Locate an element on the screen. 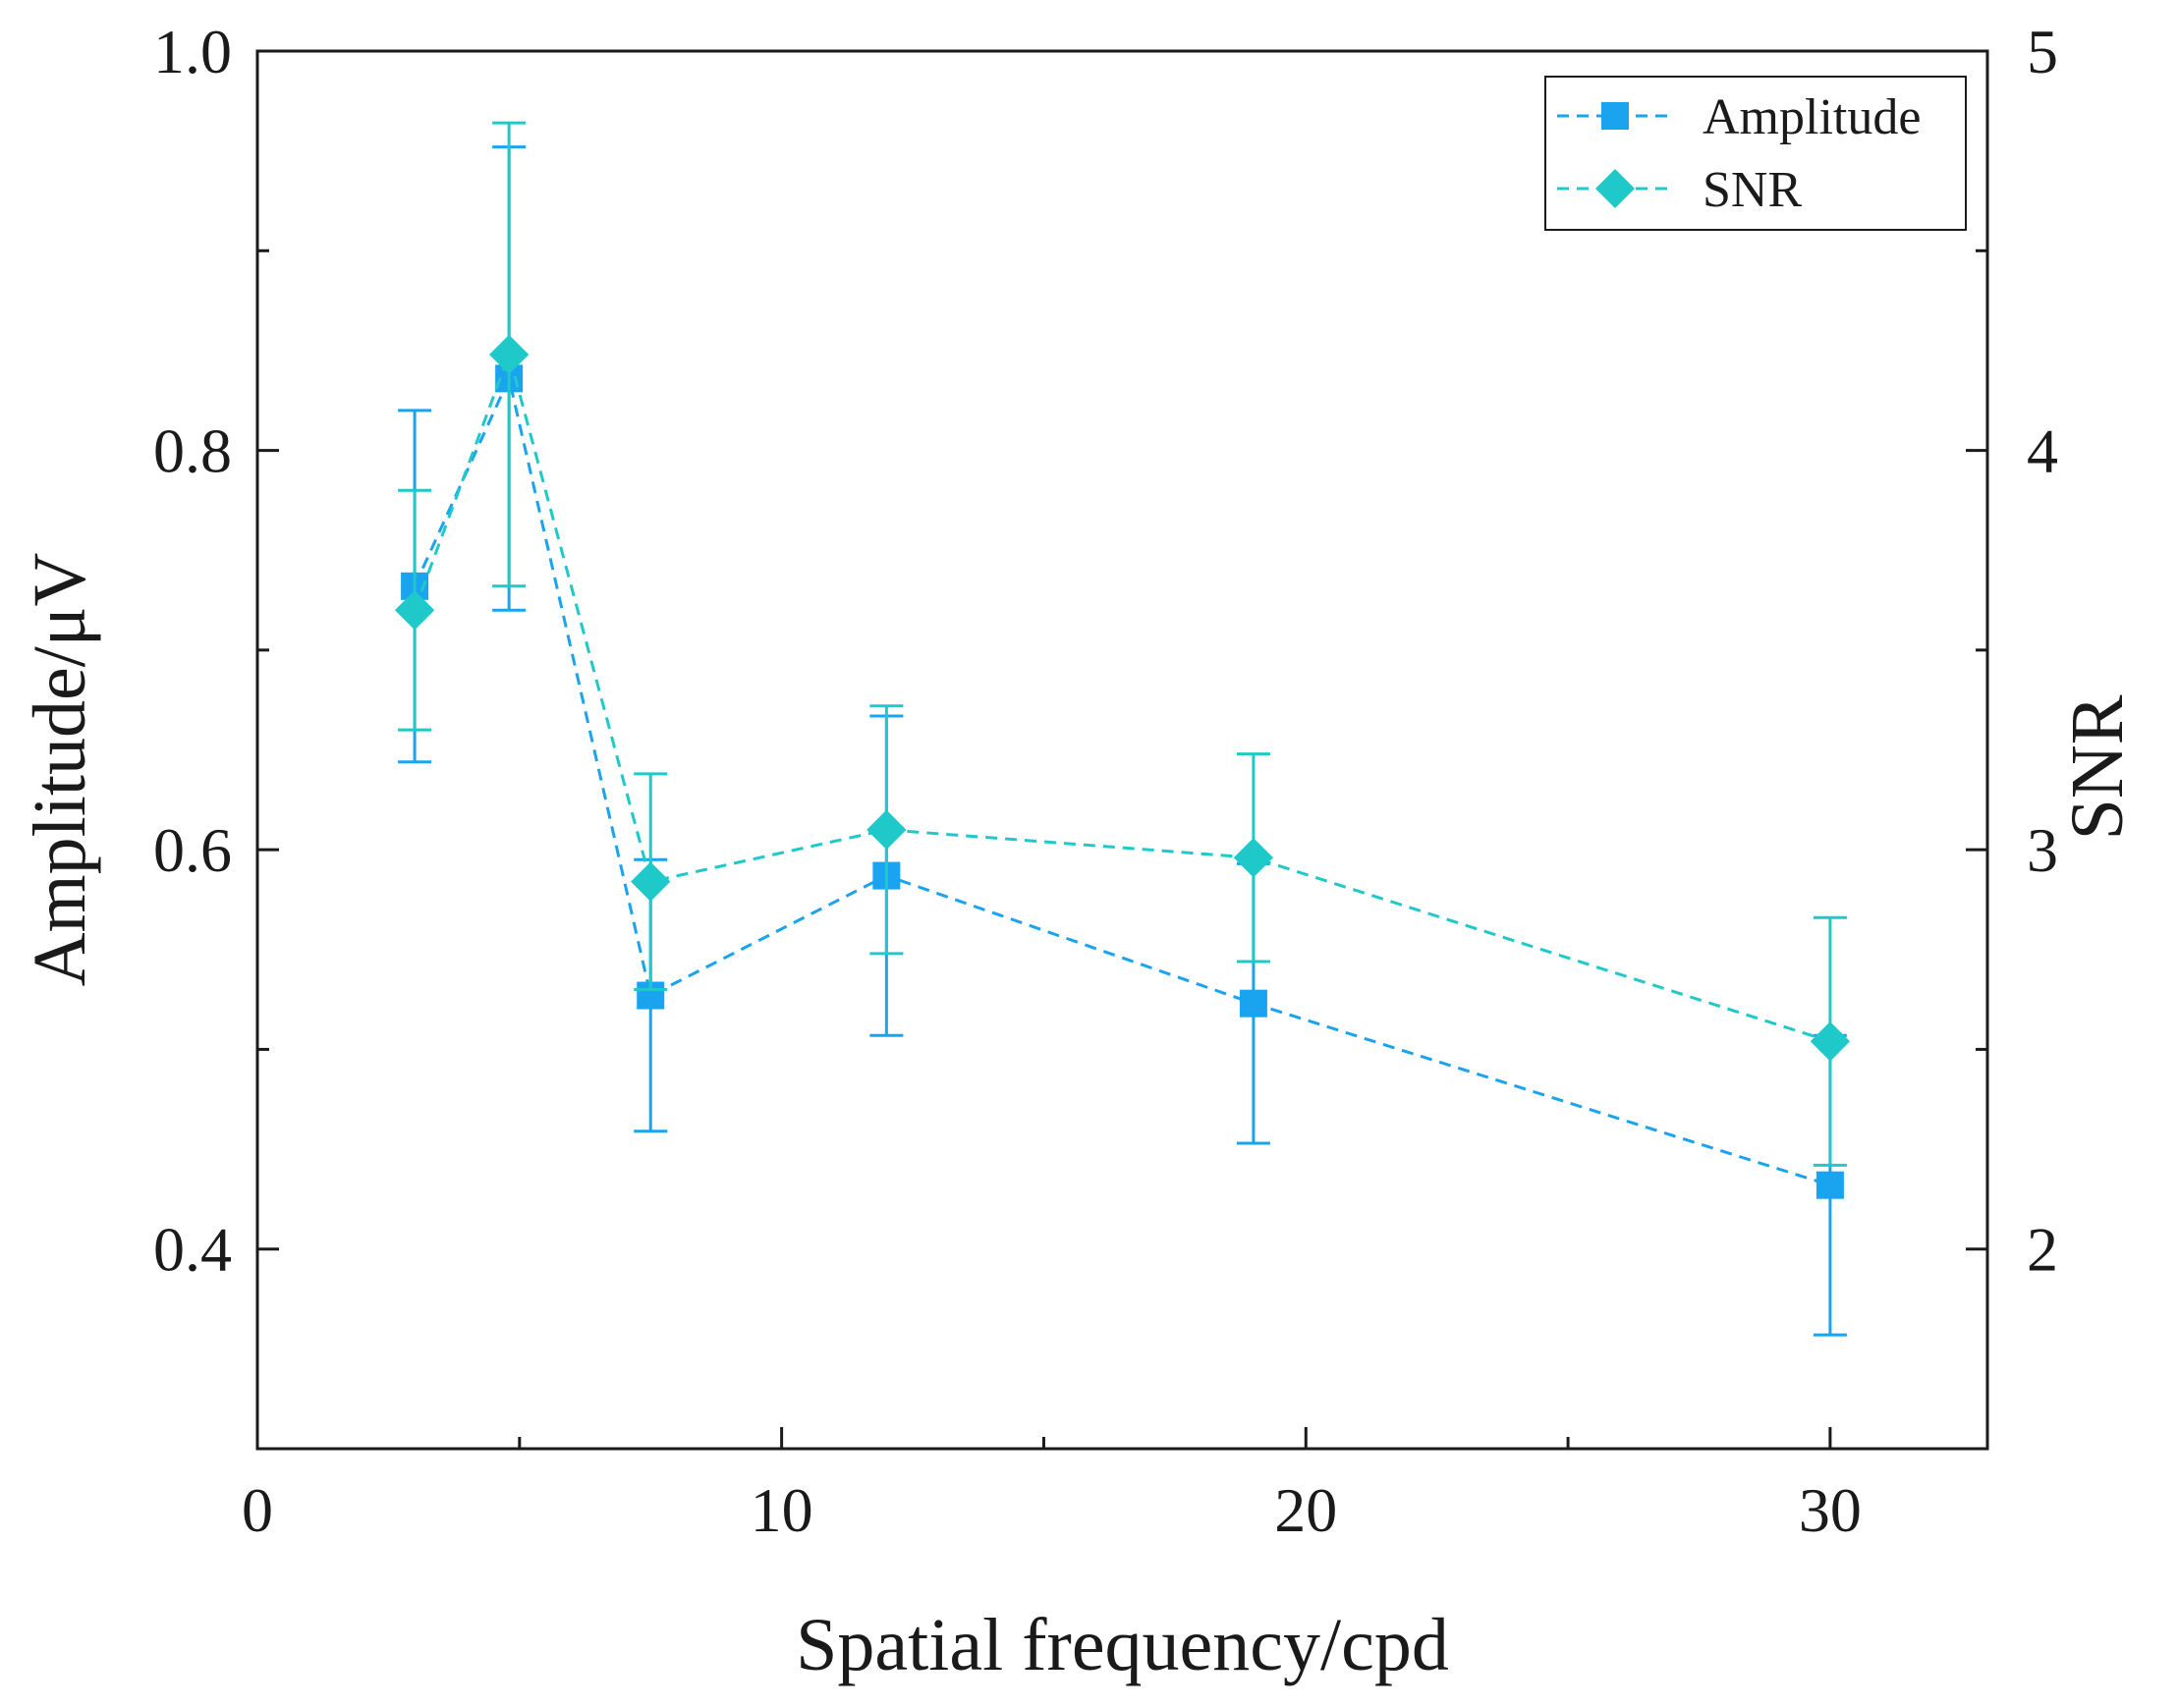 Image resolution: width=2178 pixels, height=1708 pixels. y2-tick-label: 3 is located at coordinates (2042, 850).